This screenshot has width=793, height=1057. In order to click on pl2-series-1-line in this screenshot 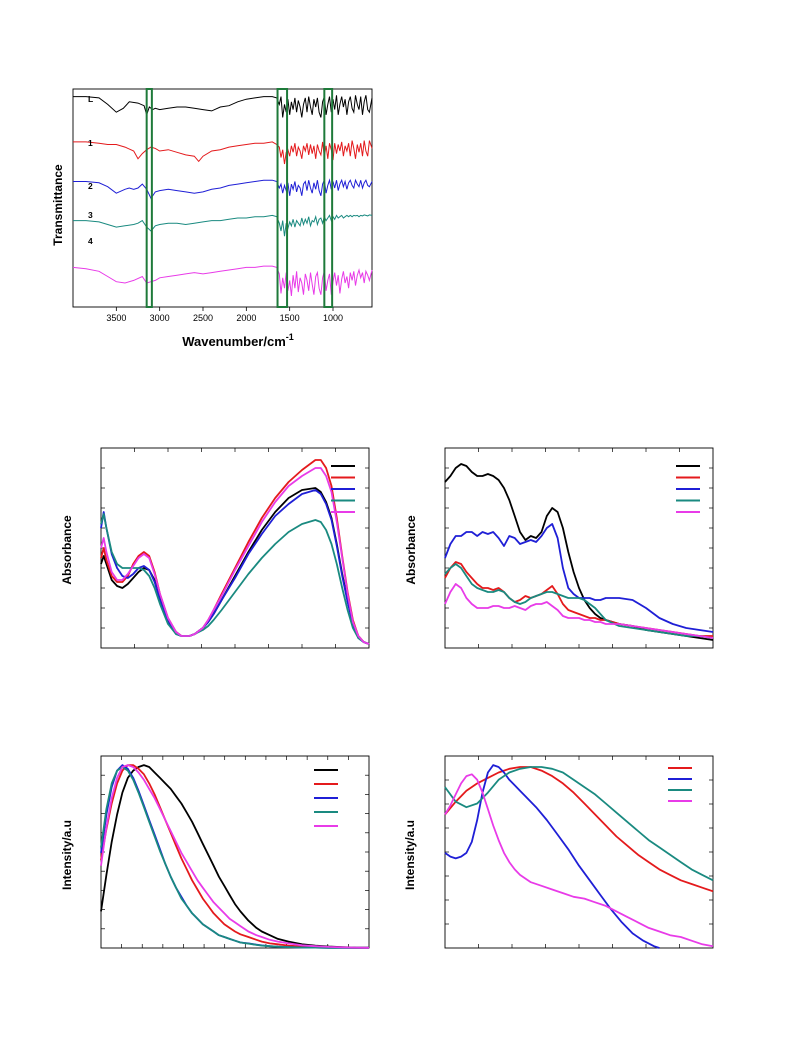, I will do `click(579, 829)`.